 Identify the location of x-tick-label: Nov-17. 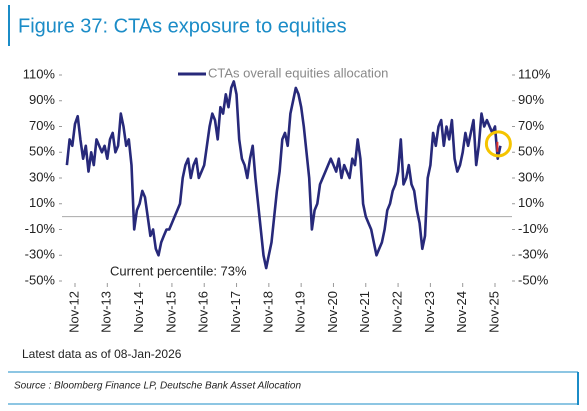
(235, 312).